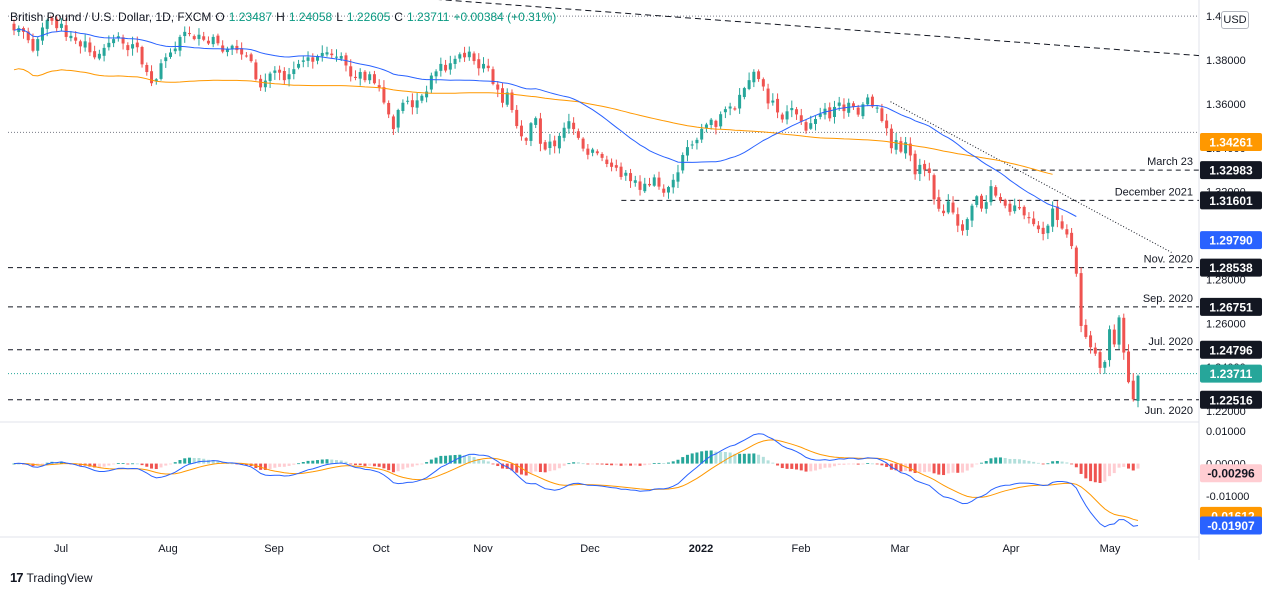  Describe the element at coordinates (1231, 241) in the screenshot. I see `price-label: 1.29790` at that location.